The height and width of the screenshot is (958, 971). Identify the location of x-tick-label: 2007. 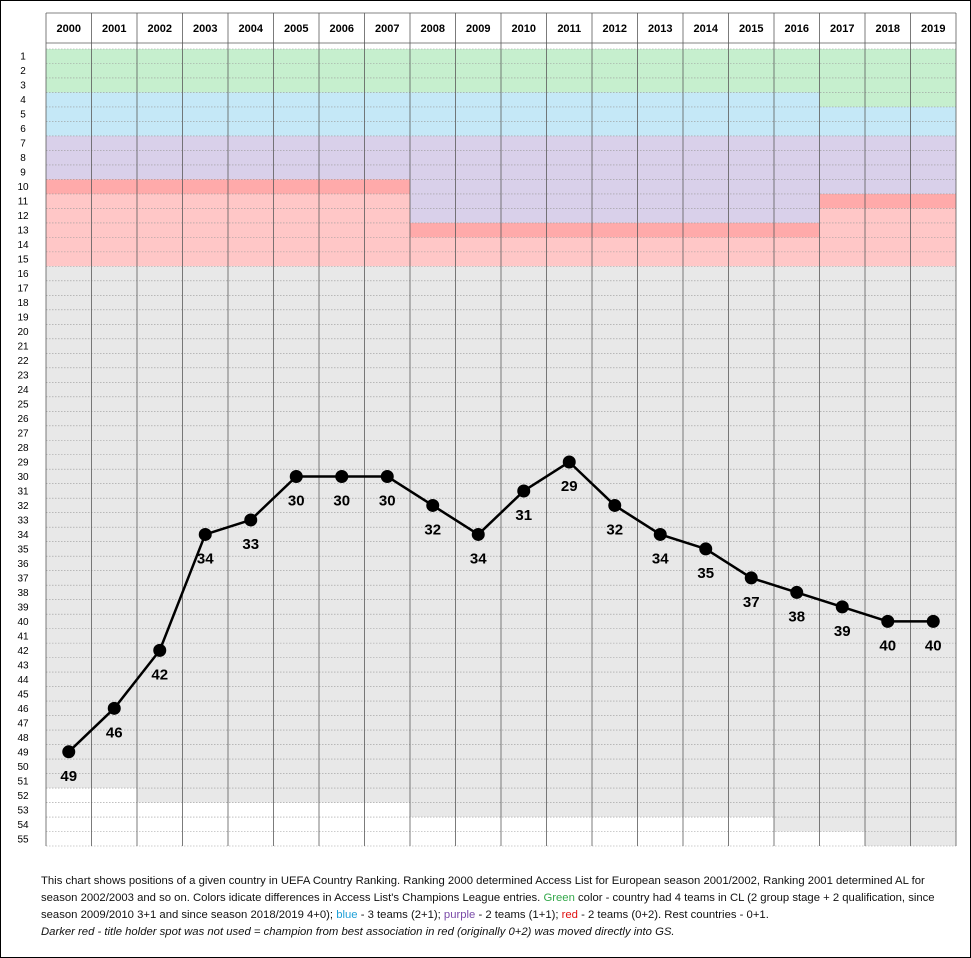
(387, 29).